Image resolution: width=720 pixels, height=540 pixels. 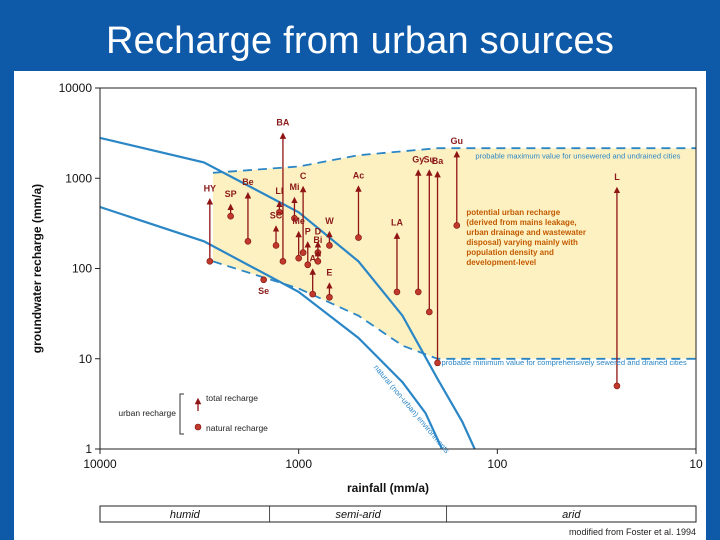 What do you see at coordinates (88, 449) in the screenshot?
I see `y-tick-label: 1` at bounding box center [88, 449].